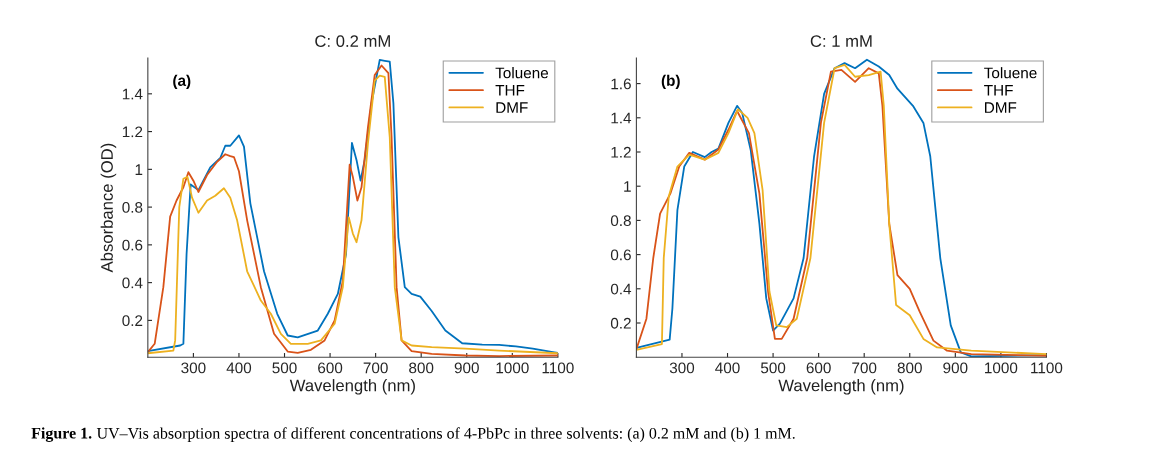  What do you see at coordinates (621, 84) in the screenshot?
I see `y-tick-label: 1.6` at bounding box center [621, 84].